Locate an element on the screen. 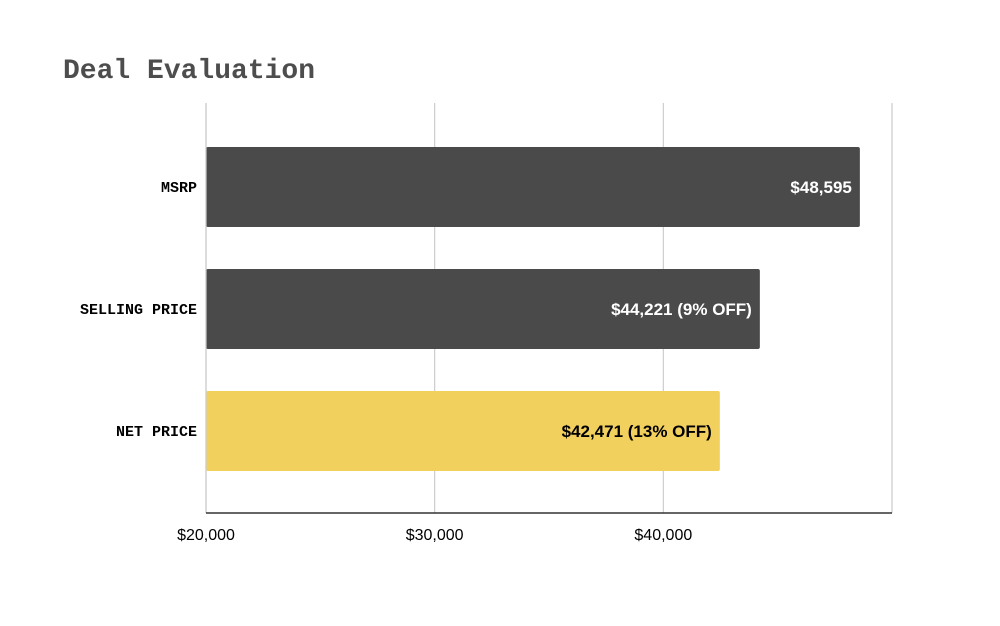 The width and height of the screenshot is (1000, 626). category-label: MSRP is located at coordinates (179, 188).